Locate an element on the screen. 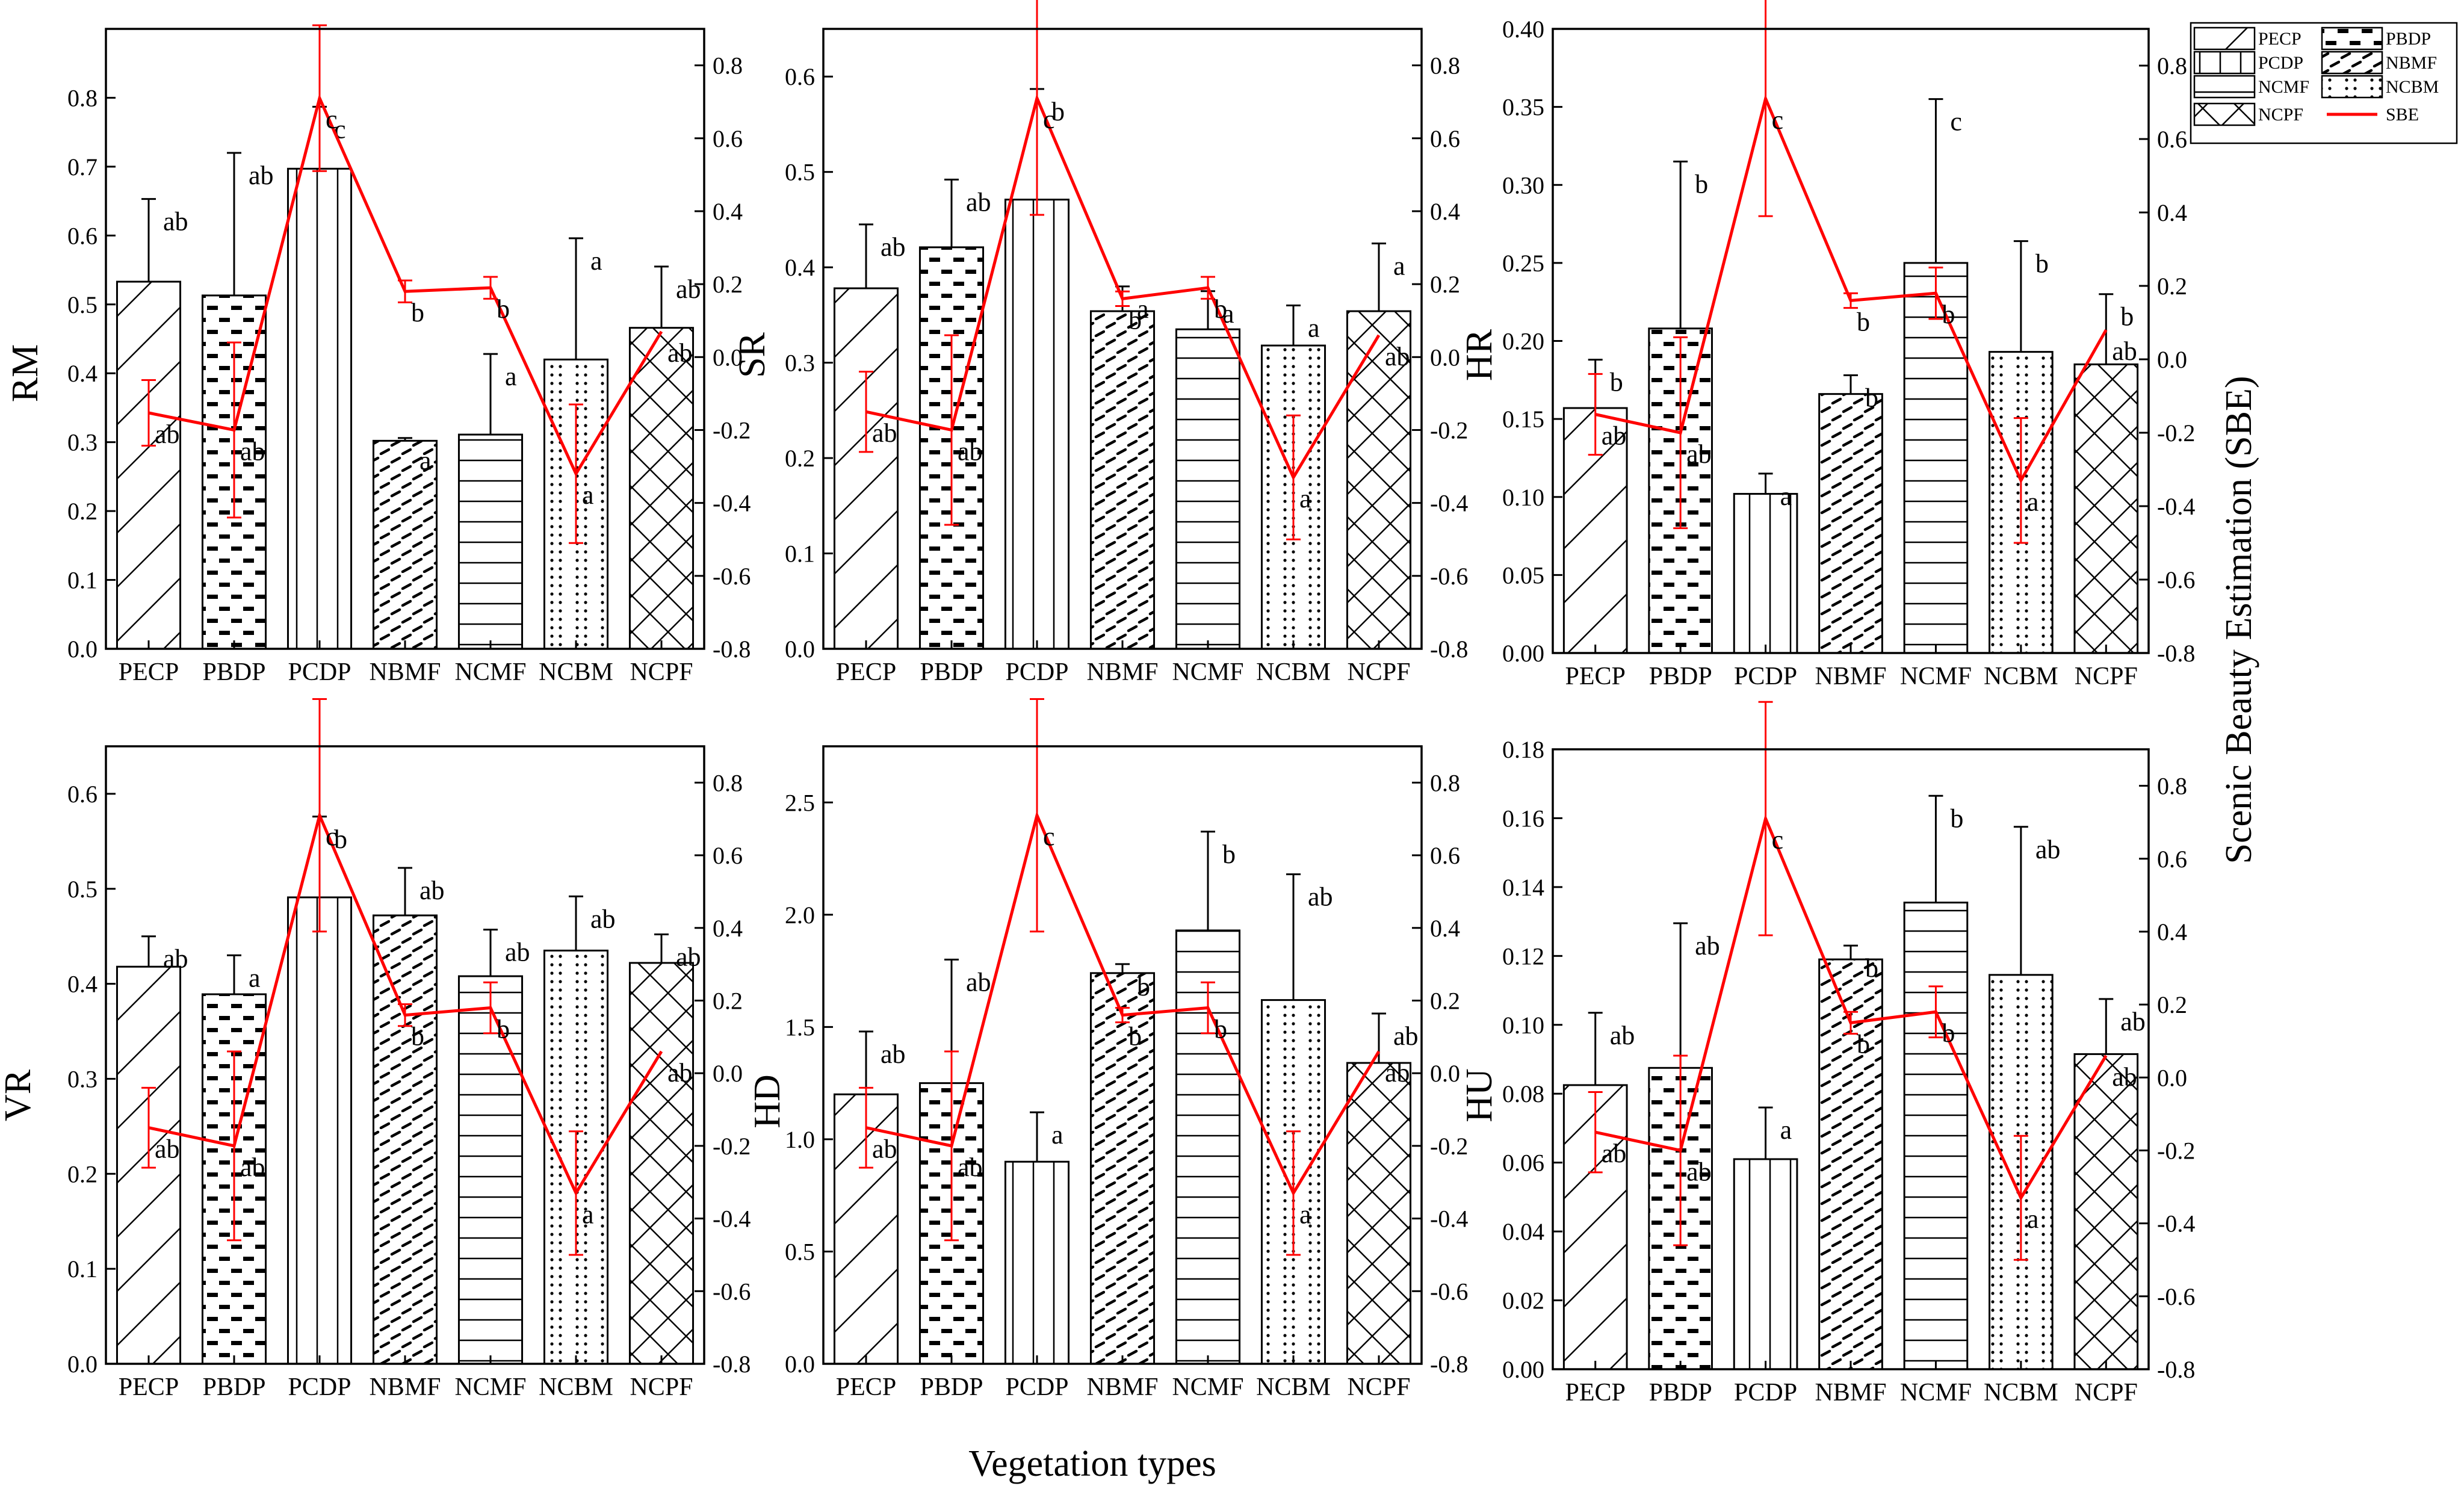 This screenshot has height=1492, width=2464. y-axis-label: HD is located at coordinates (767, 1101).